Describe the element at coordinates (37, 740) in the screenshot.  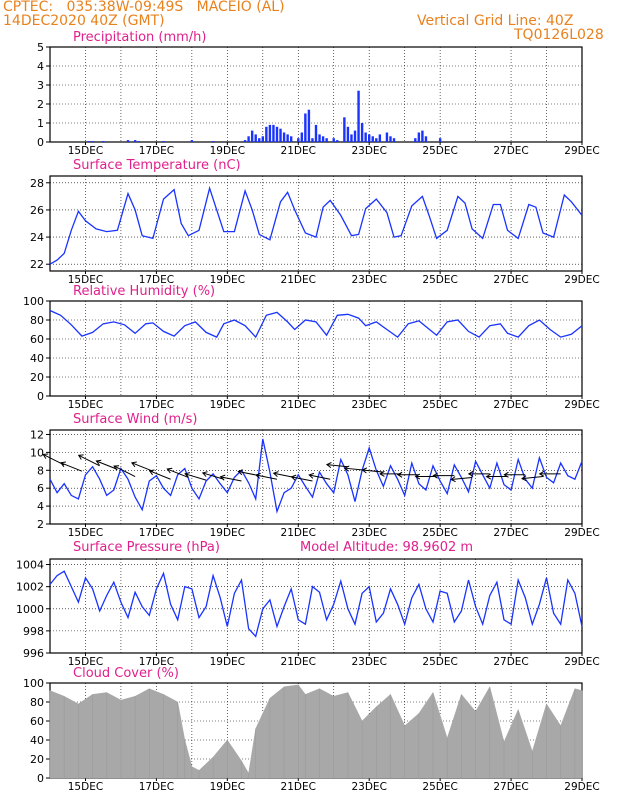
I see `cloud-cover-ytick-label: 40` at that location.